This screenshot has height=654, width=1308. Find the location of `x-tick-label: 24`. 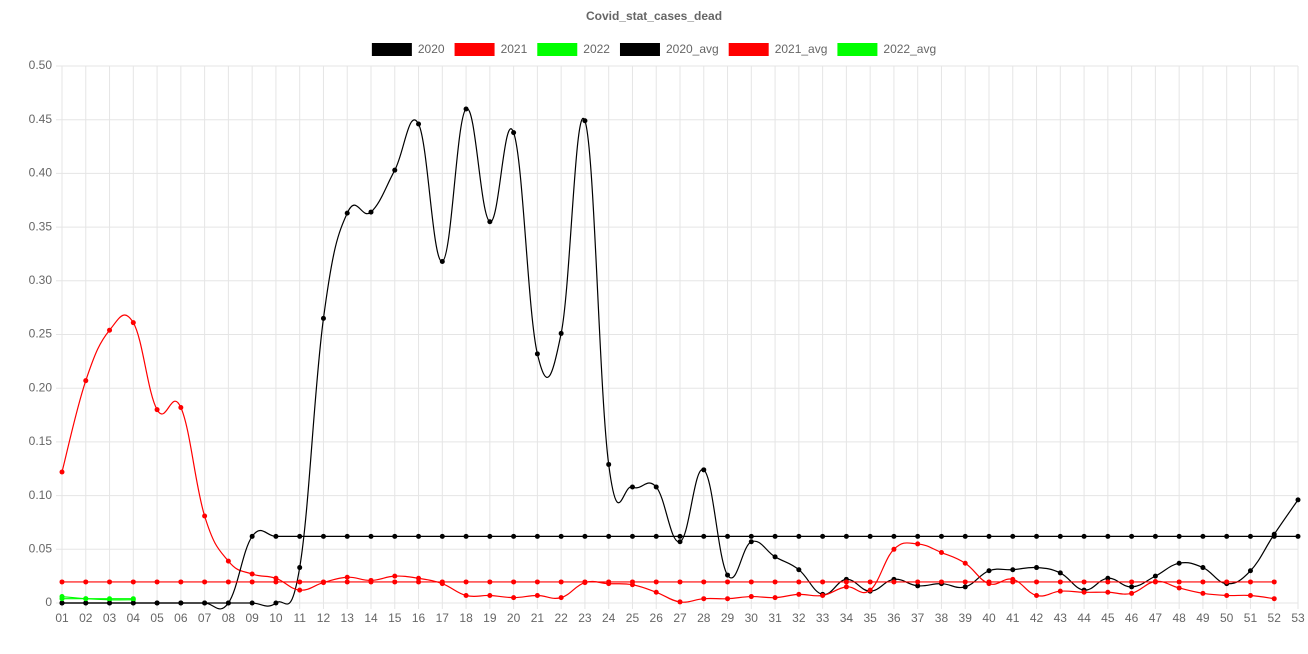

x-tick-label: 24 is located at coordinates (609, 618).